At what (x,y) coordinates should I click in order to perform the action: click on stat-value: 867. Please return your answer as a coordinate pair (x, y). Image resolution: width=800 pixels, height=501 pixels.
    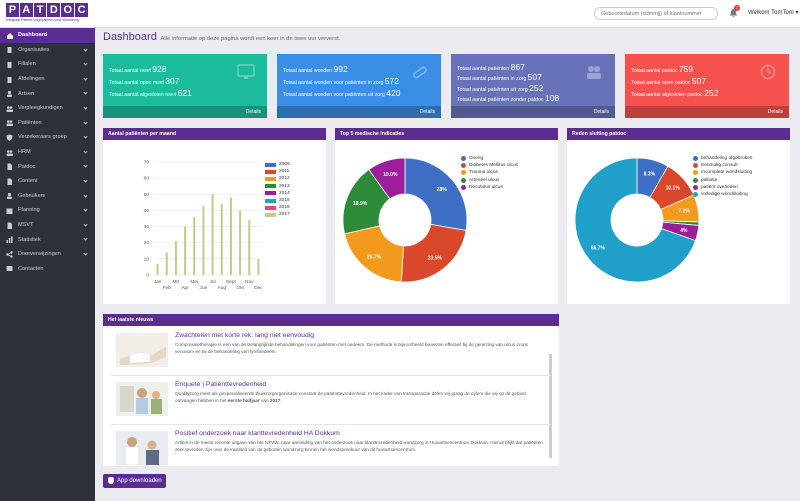
    Looking at the image, I should click on (517, 67).